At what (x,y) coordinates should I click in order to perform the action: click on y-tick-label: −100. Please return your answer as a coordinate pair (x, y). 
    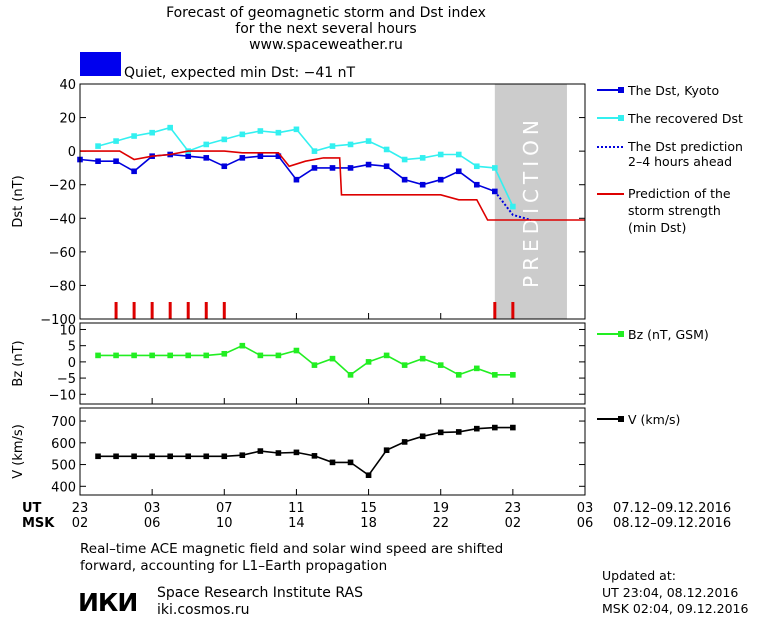
    Looking at the image, I should click on (58, 320).